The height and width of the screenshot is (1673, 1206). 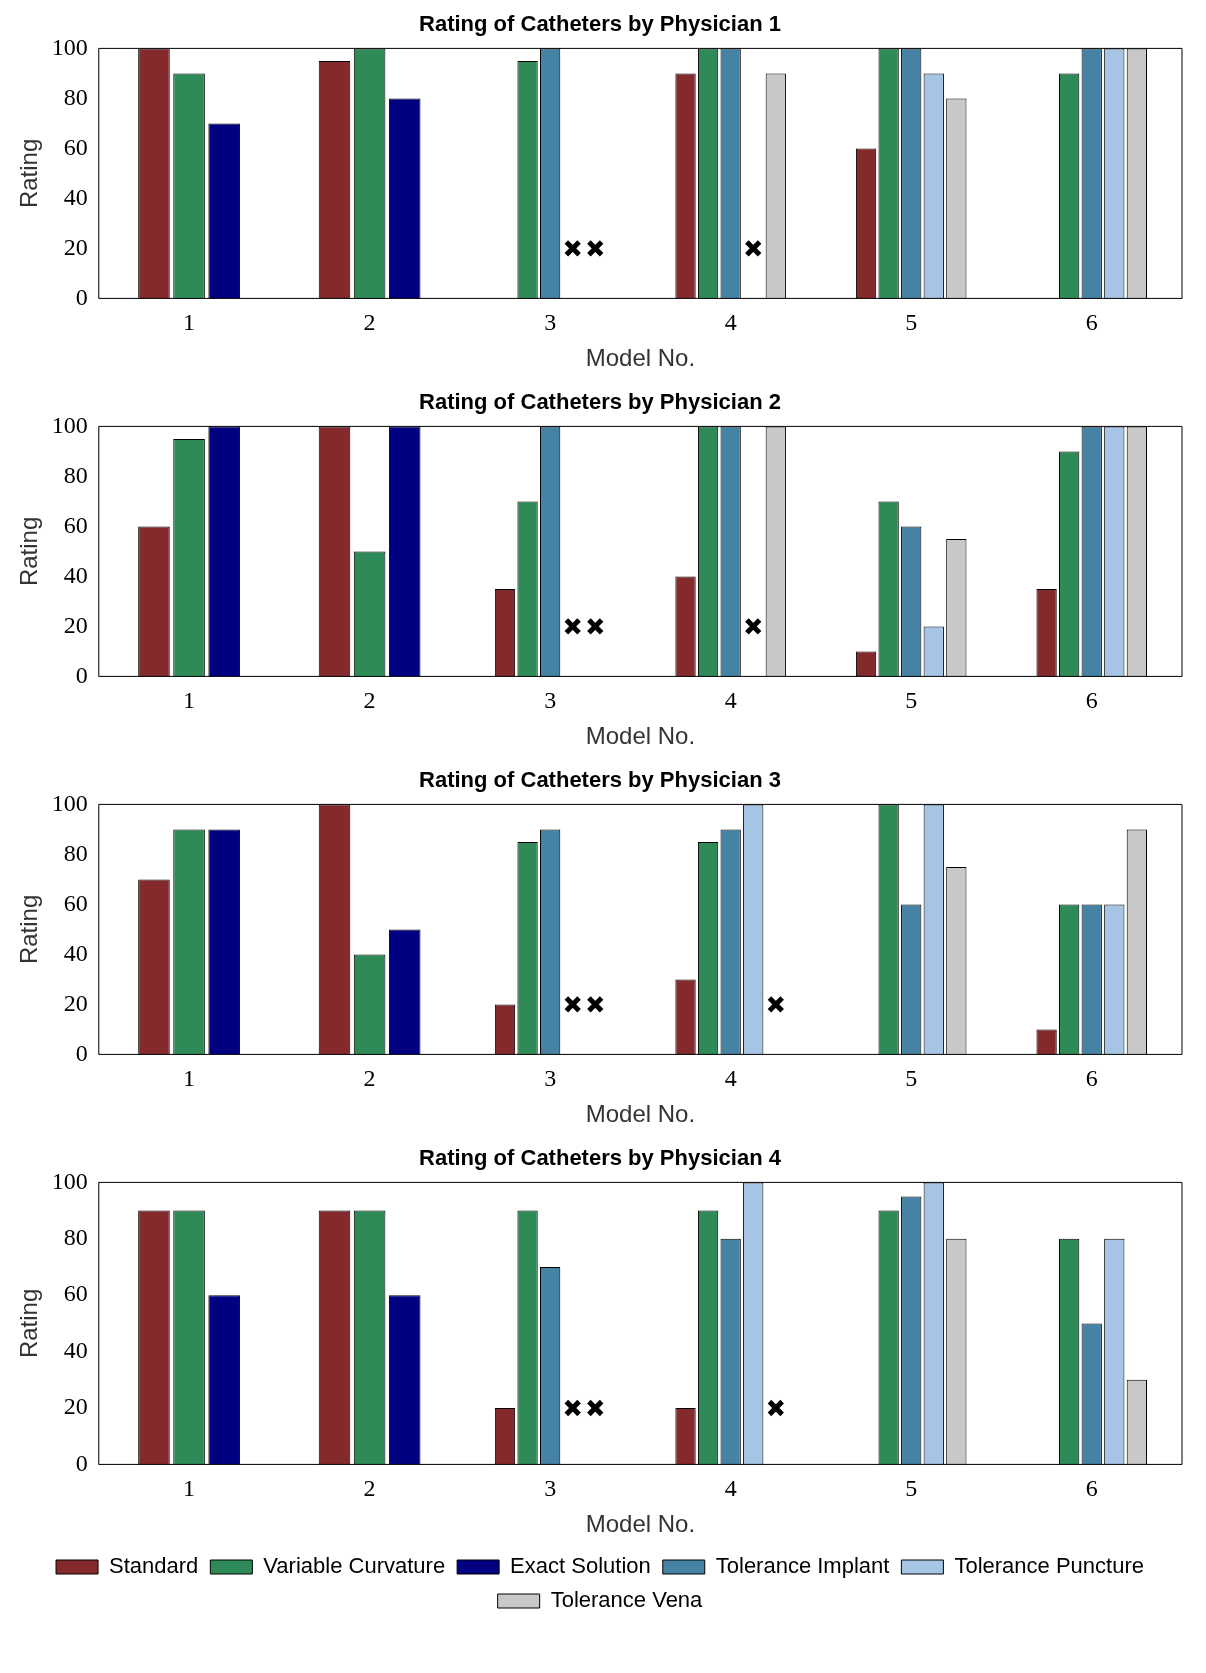 I want to click on legend-label: Tolerance Vena, so click(x=627, y=1600).